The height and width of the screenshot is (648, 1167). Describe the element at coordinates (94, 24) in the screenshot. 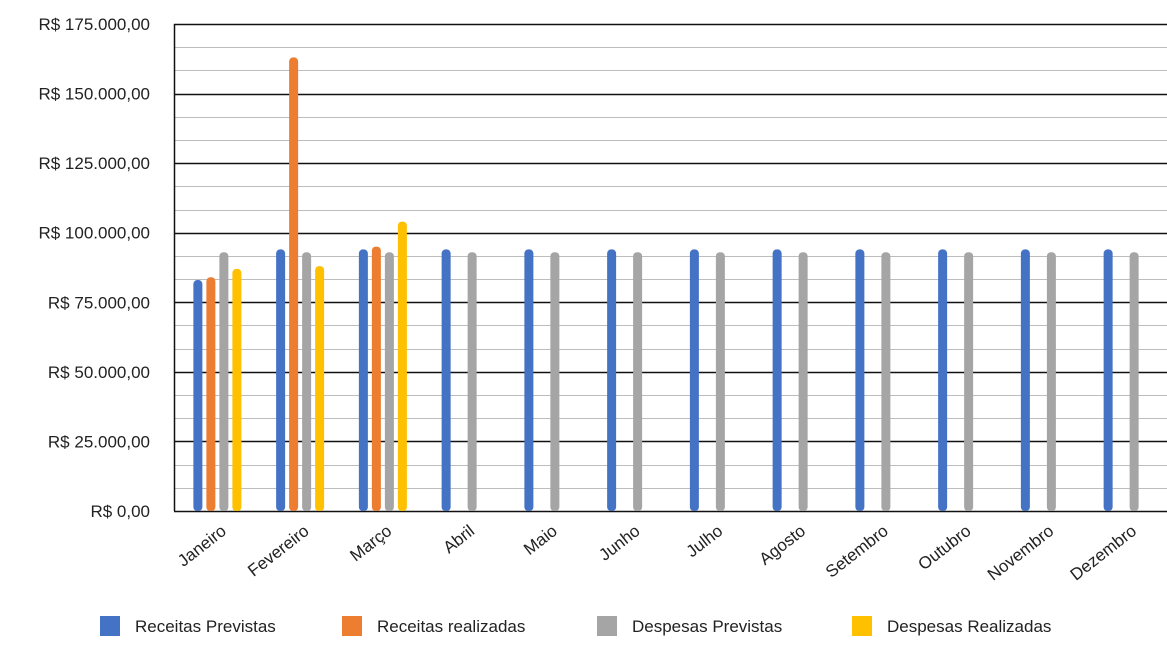

I see `y-tick-label: R$ 175.000,00` at that location.